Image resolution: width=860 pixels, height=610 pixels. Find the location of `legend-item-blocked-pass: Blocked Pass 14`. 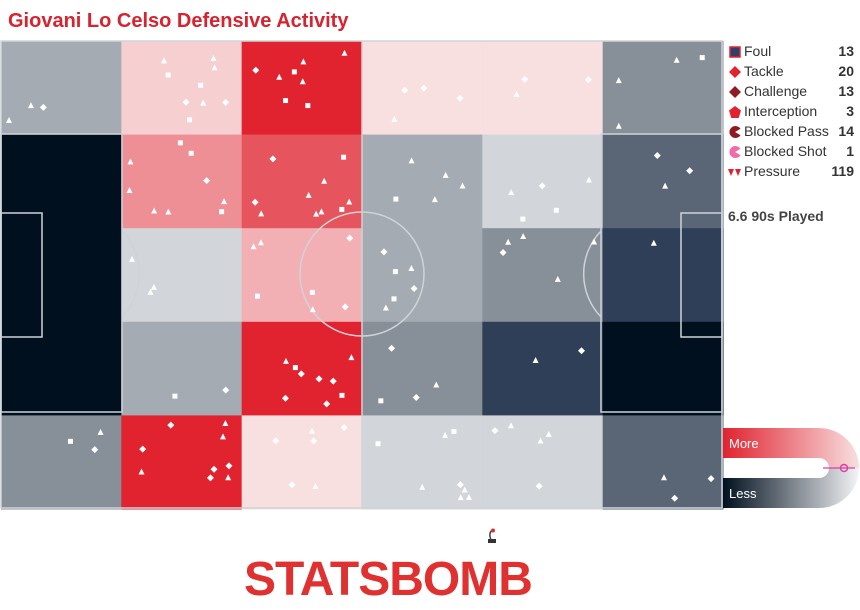

legend-item-blocked-pass: Blocked Pass 14 is located at coordinates (792, 132).